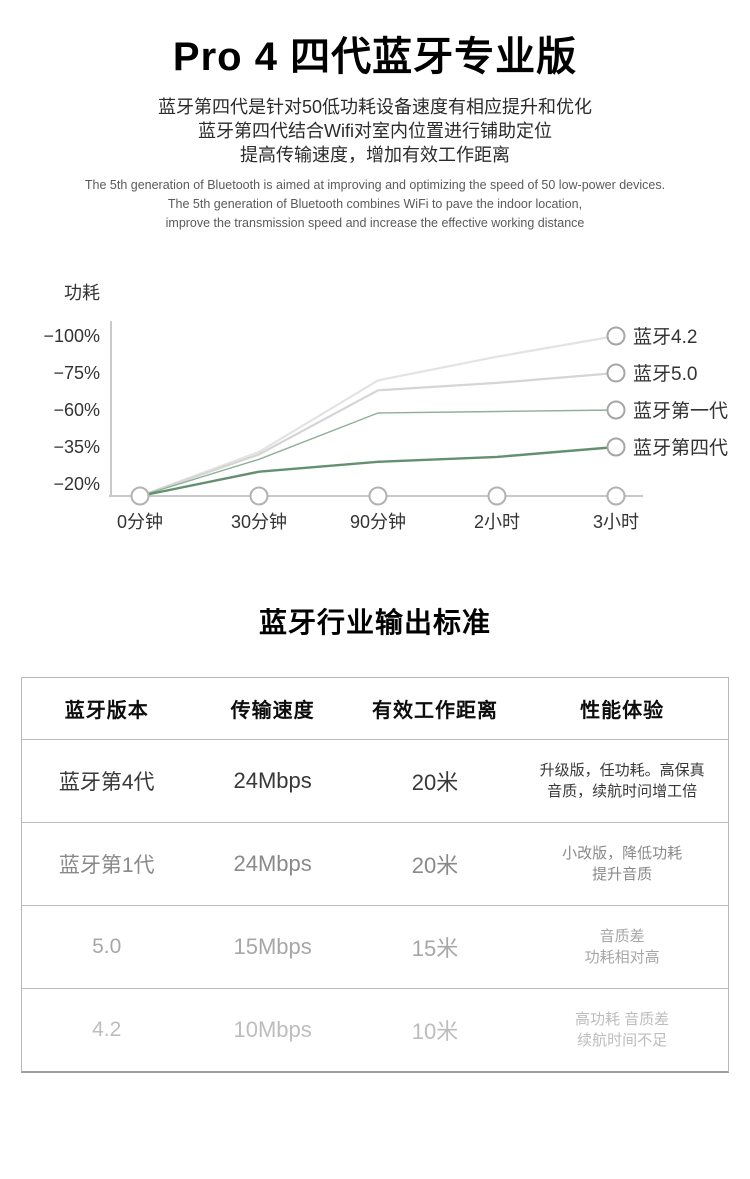  Describe the element at coordinates (622, 711) in the screenshot. I see `column-header: 性能体验` at that location.